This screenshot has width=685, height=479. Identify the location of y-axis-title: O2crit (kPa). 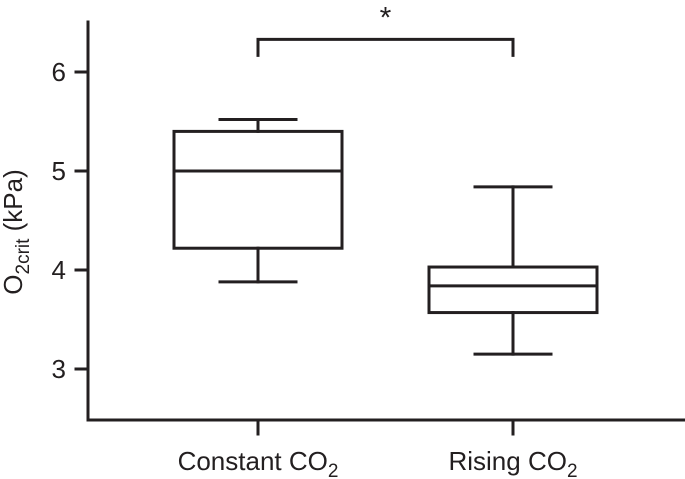
(17, 231).